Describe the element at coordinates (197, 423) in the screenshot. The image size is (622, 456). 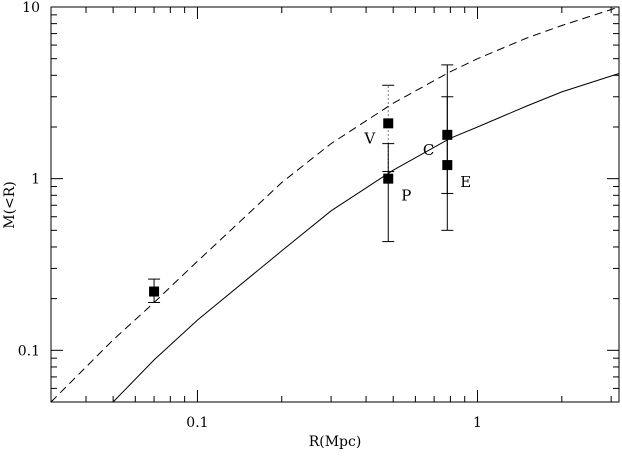
I see `x-tick-label: 0.1` at that location.